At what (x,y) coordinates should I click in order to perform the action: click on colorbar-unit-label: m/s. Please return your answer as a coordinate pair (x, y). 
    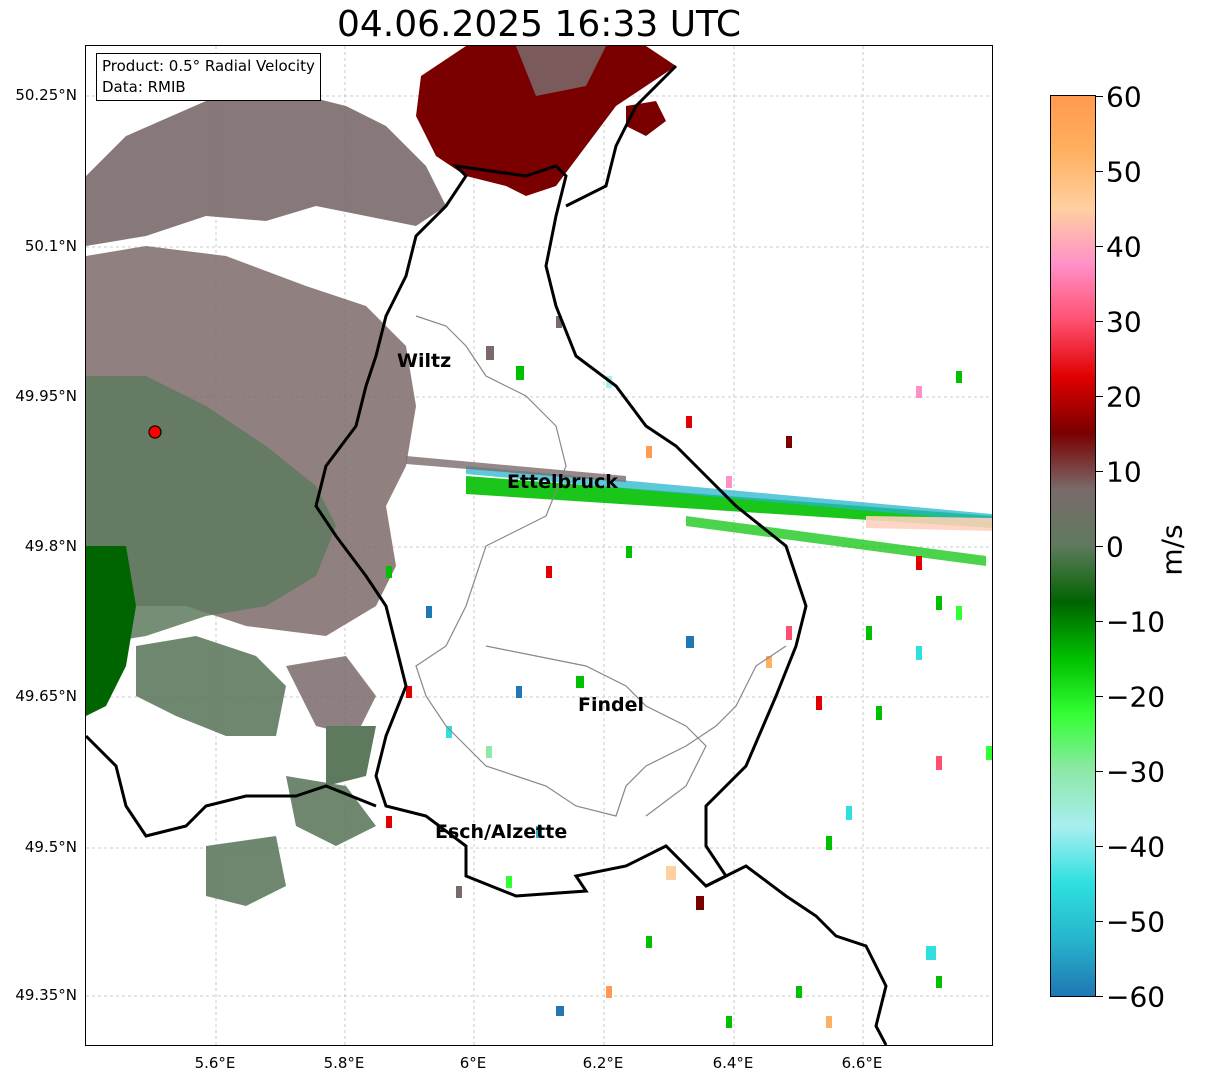
    Looking at the image, I should click on (1172, 550).